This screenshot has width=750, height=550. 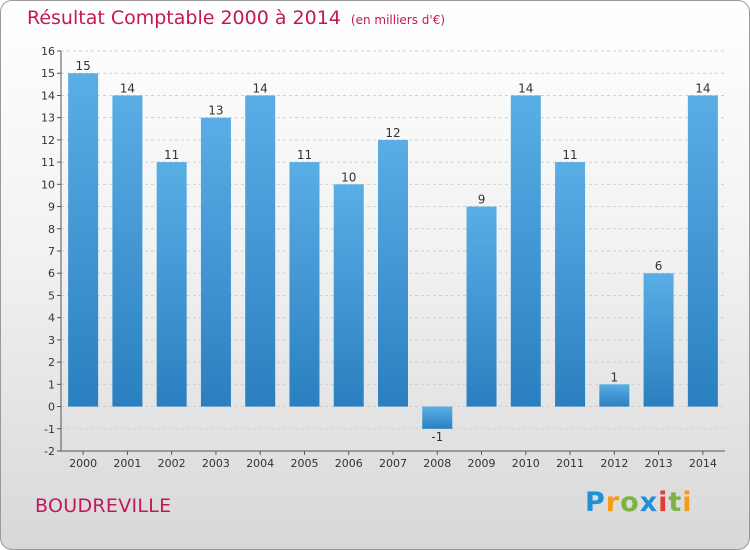 What do you see at coordinates (48, 95) in the screenshot?
I see `y-tick-label: 14` at bounding box center [48, 95].